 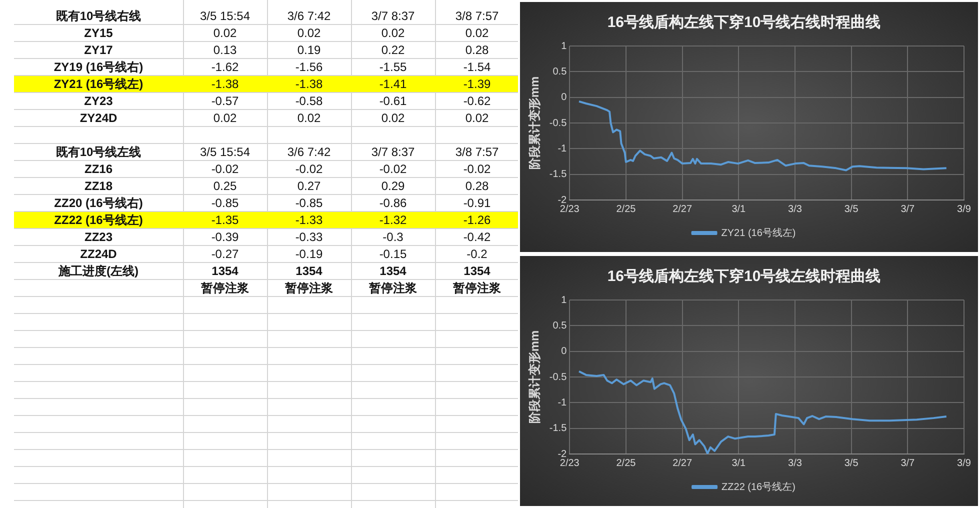 What do you see at coordinates (393, 254) in the screenshot?
I see `text: -0.15` at bounding box center [393, 254].